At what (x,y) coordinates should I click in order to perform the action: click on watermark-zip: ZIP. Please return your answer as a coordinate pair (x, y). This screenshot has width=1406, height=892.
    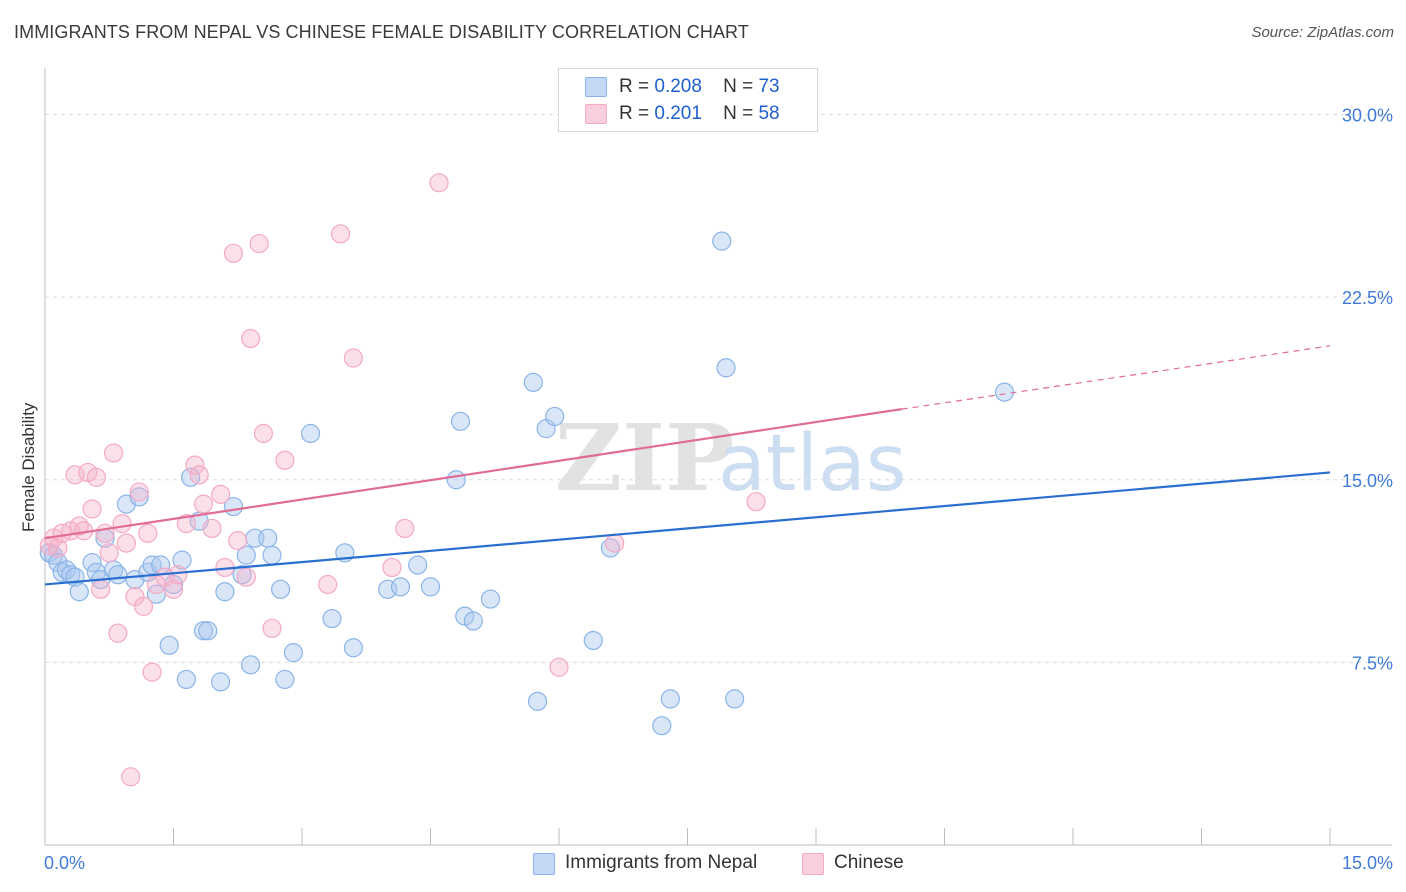
    Looking at the image, I should click on (644, 458).